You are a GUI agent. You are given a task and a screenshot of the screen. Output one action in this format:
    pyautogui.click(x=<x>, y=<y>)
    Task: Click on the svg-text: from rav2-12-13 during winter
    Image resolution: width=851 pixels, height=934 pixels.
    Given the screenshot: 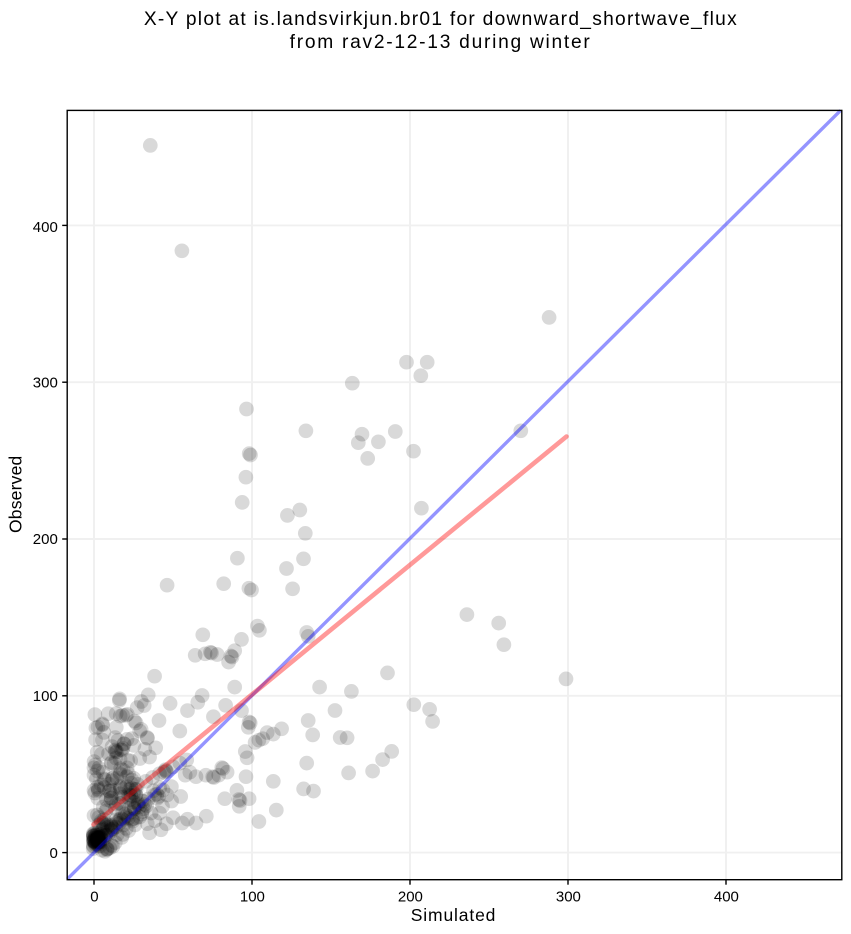 What is the action you would take?
    pyautogui.click(x=441, y=42)
    